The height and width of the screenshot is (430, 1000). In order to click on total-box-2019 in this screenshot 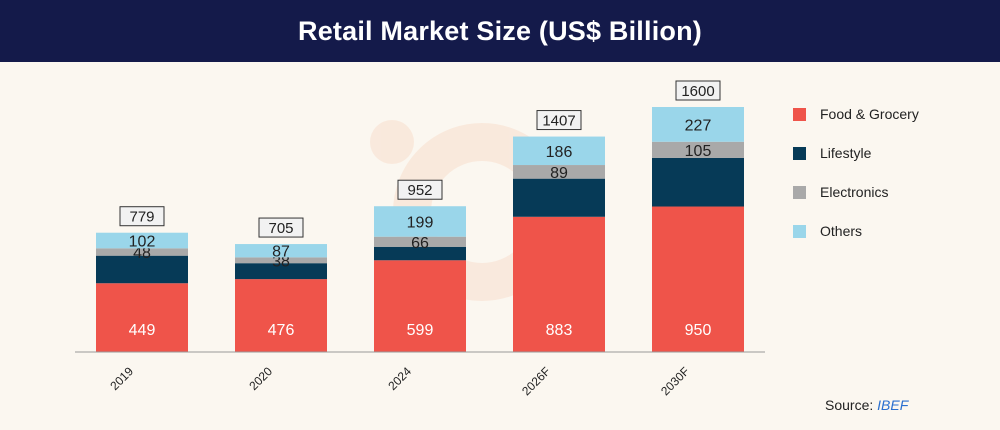, I will do `click(142, 216)`.